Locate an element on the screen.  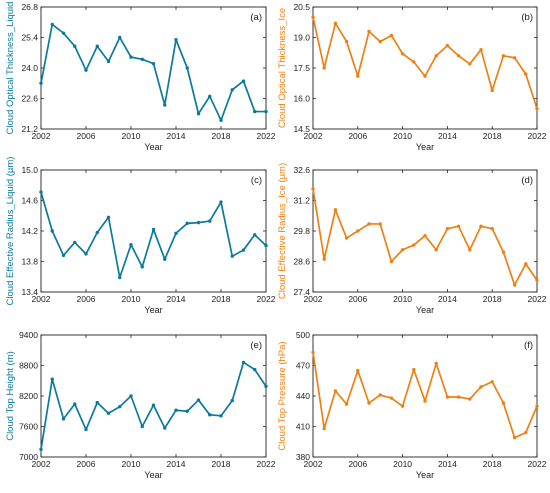
y-tick-label: 8800 is located at coordinates (28, 366).